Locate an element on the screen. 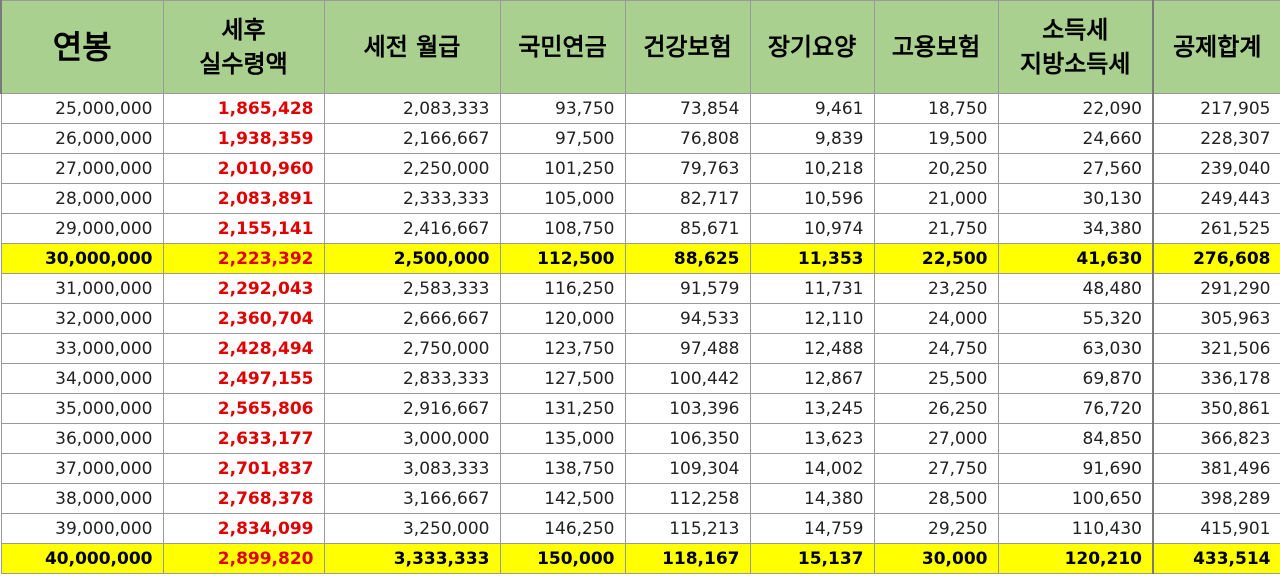 This screenshot has width=1280, height=576. cell-income-tax: 69,870 is located at coordinates (1075, 378).